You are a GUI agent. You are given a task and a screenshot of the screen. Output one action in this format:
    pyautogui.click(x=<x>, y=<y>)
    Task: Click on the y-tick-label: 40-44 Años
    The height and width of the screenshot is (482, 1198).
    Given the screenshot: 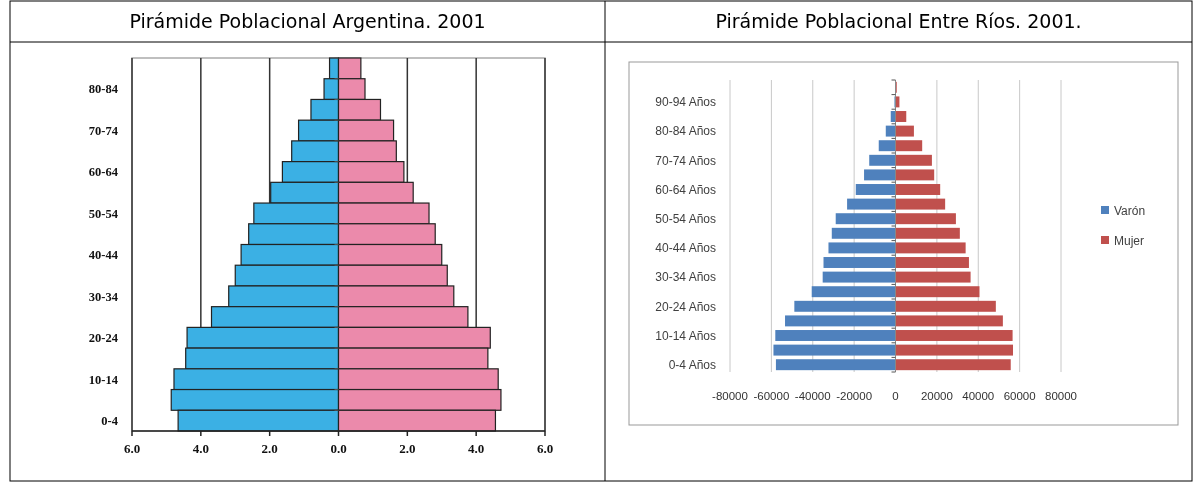 What is the action you would take?
    pyautogui.click(x=685, y=248)
    